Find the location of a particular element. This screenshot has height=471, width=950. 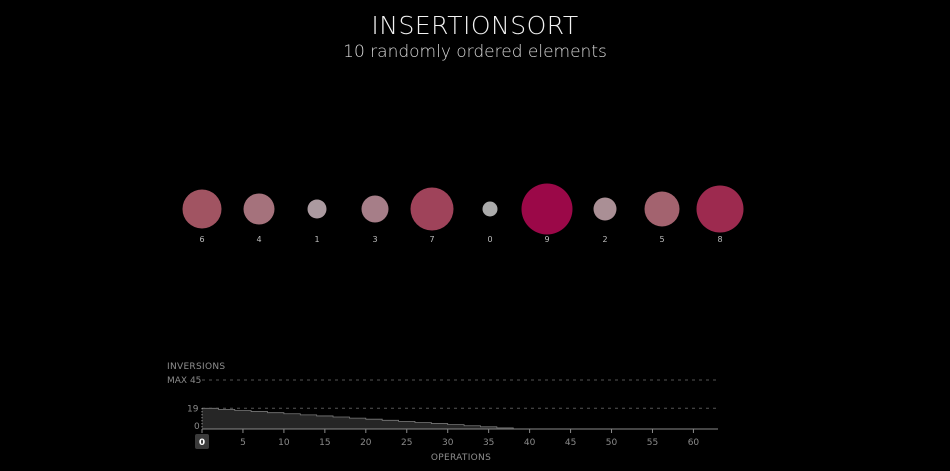

element-label-5: 5 is located at coordinates (661, 239).